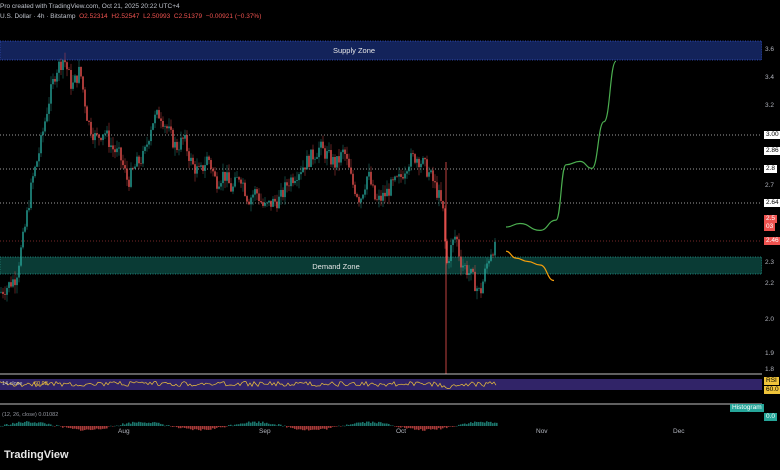  Describe the element at coordinates (770, 105) in the screenshot. I see `y-label: 3.2` at that location.